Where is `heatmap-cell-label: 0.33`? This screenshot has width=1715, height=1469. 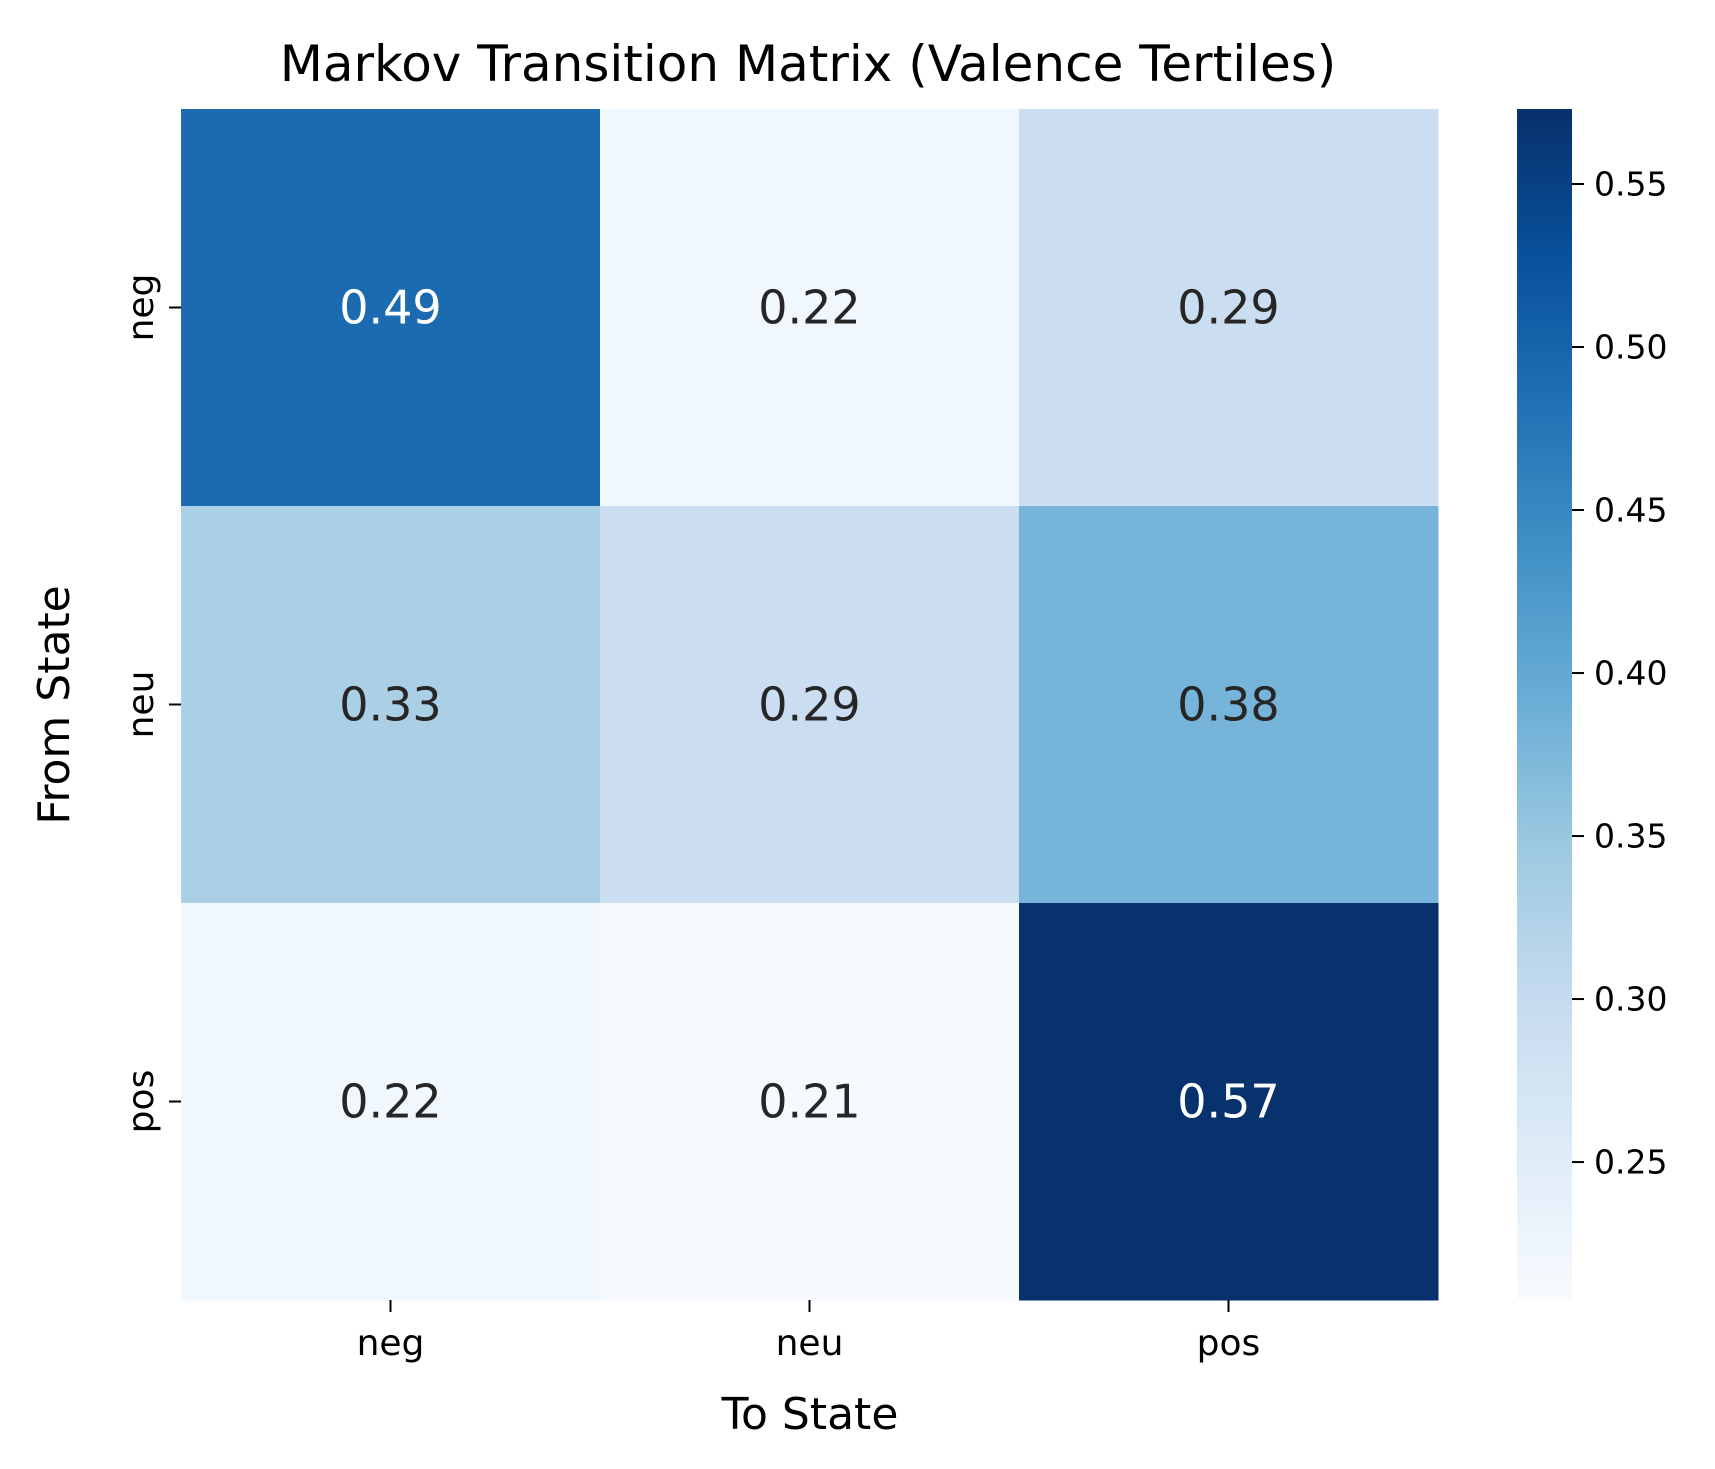
heatmap-cell-label: 0.33 is located at coordinates (390, 705).